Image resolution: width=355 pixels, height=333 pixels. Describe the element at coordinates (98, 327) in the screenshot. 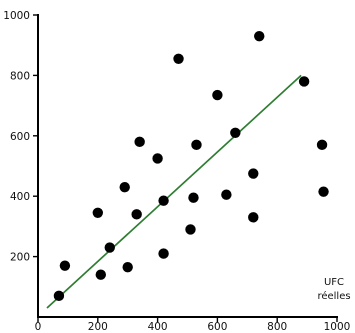

I see `x-tick-label-1: 200` at that location.